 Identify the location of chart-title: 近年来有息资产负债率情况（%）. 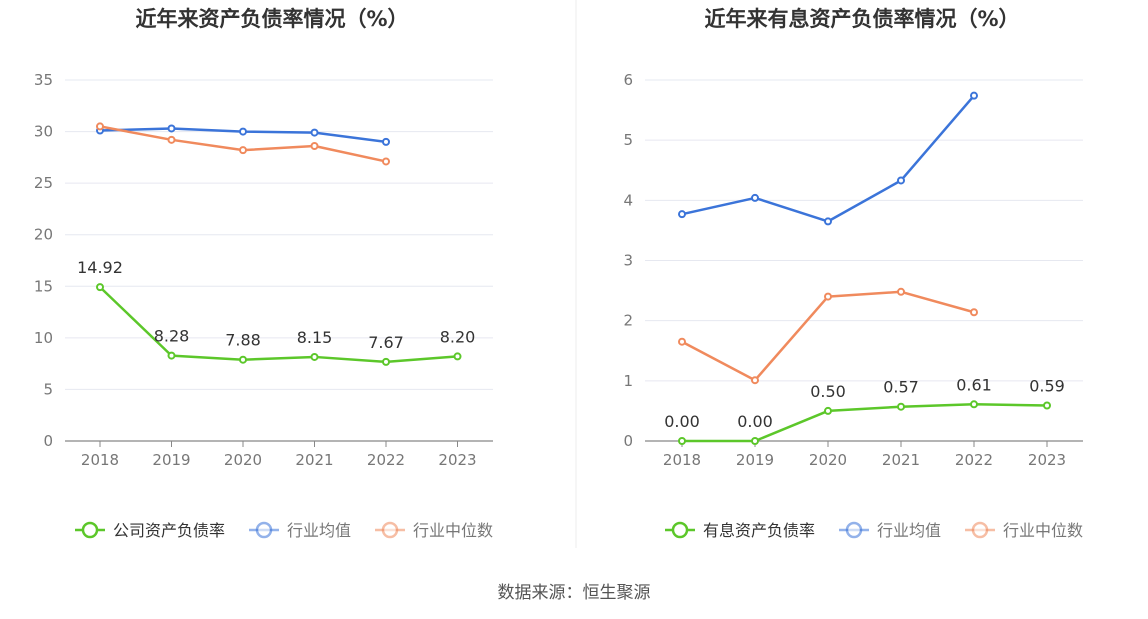
(861, 19).